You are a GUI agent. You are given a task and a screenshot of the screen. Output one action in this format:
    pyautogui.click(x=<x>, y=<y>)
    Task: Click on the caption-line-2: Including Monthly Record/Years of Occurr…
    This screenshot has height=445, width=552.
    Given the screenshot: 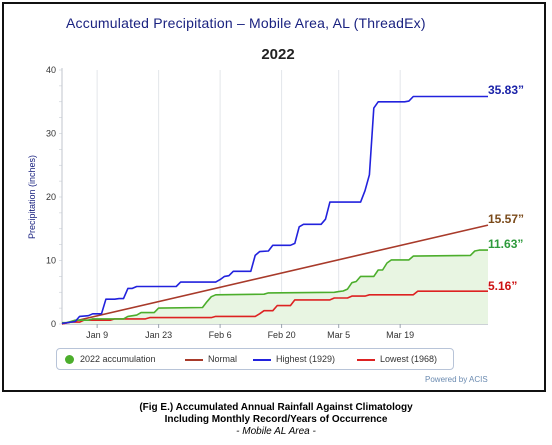 What is the action you would take?
    pyautogui.click(x=276, y=419)
    